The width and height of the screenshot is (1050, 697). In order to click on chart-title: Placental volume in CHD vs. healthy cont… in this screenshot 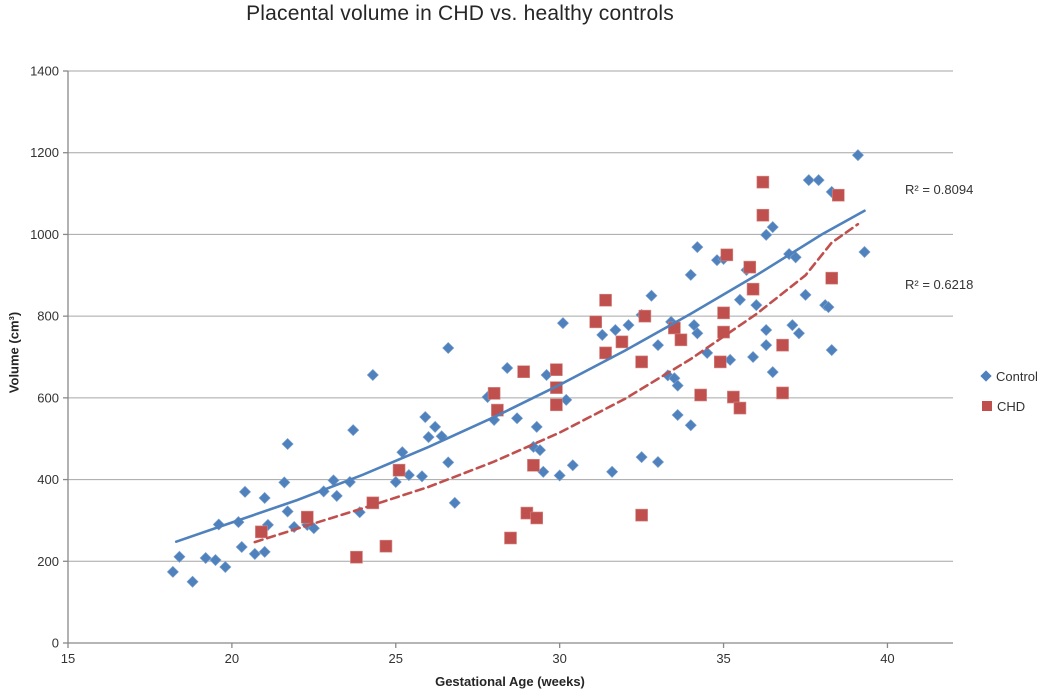, I will do `click(460, 13)`.